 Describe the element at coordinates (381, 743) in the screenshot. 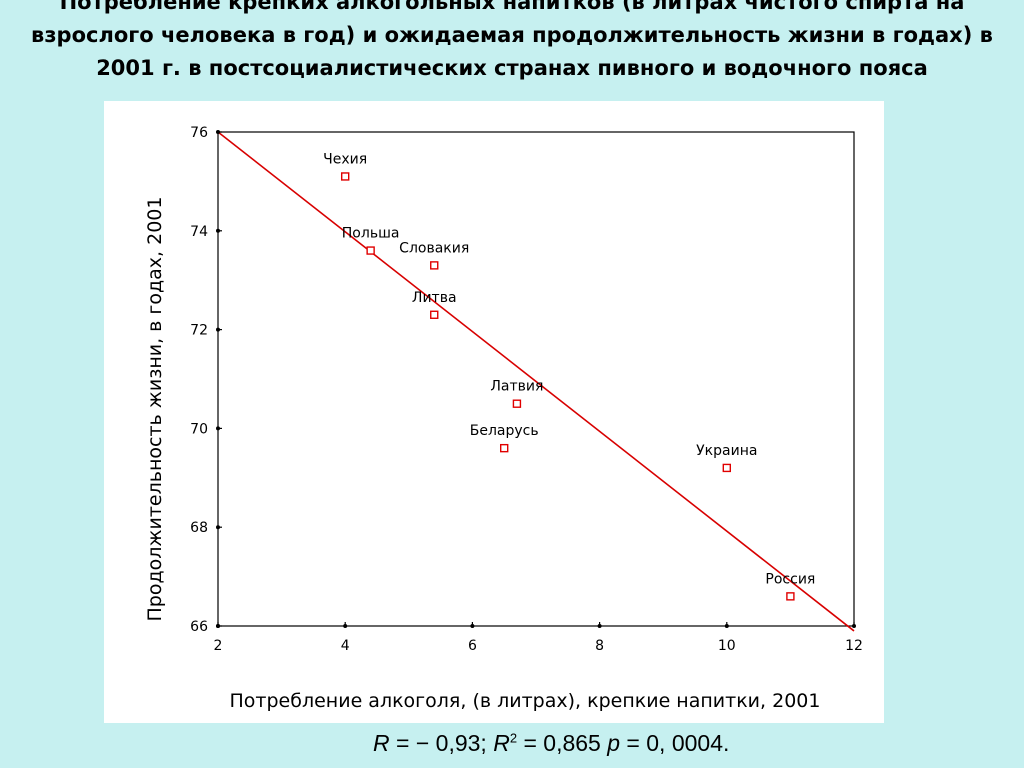

I see `r-symbol: R` at that location.